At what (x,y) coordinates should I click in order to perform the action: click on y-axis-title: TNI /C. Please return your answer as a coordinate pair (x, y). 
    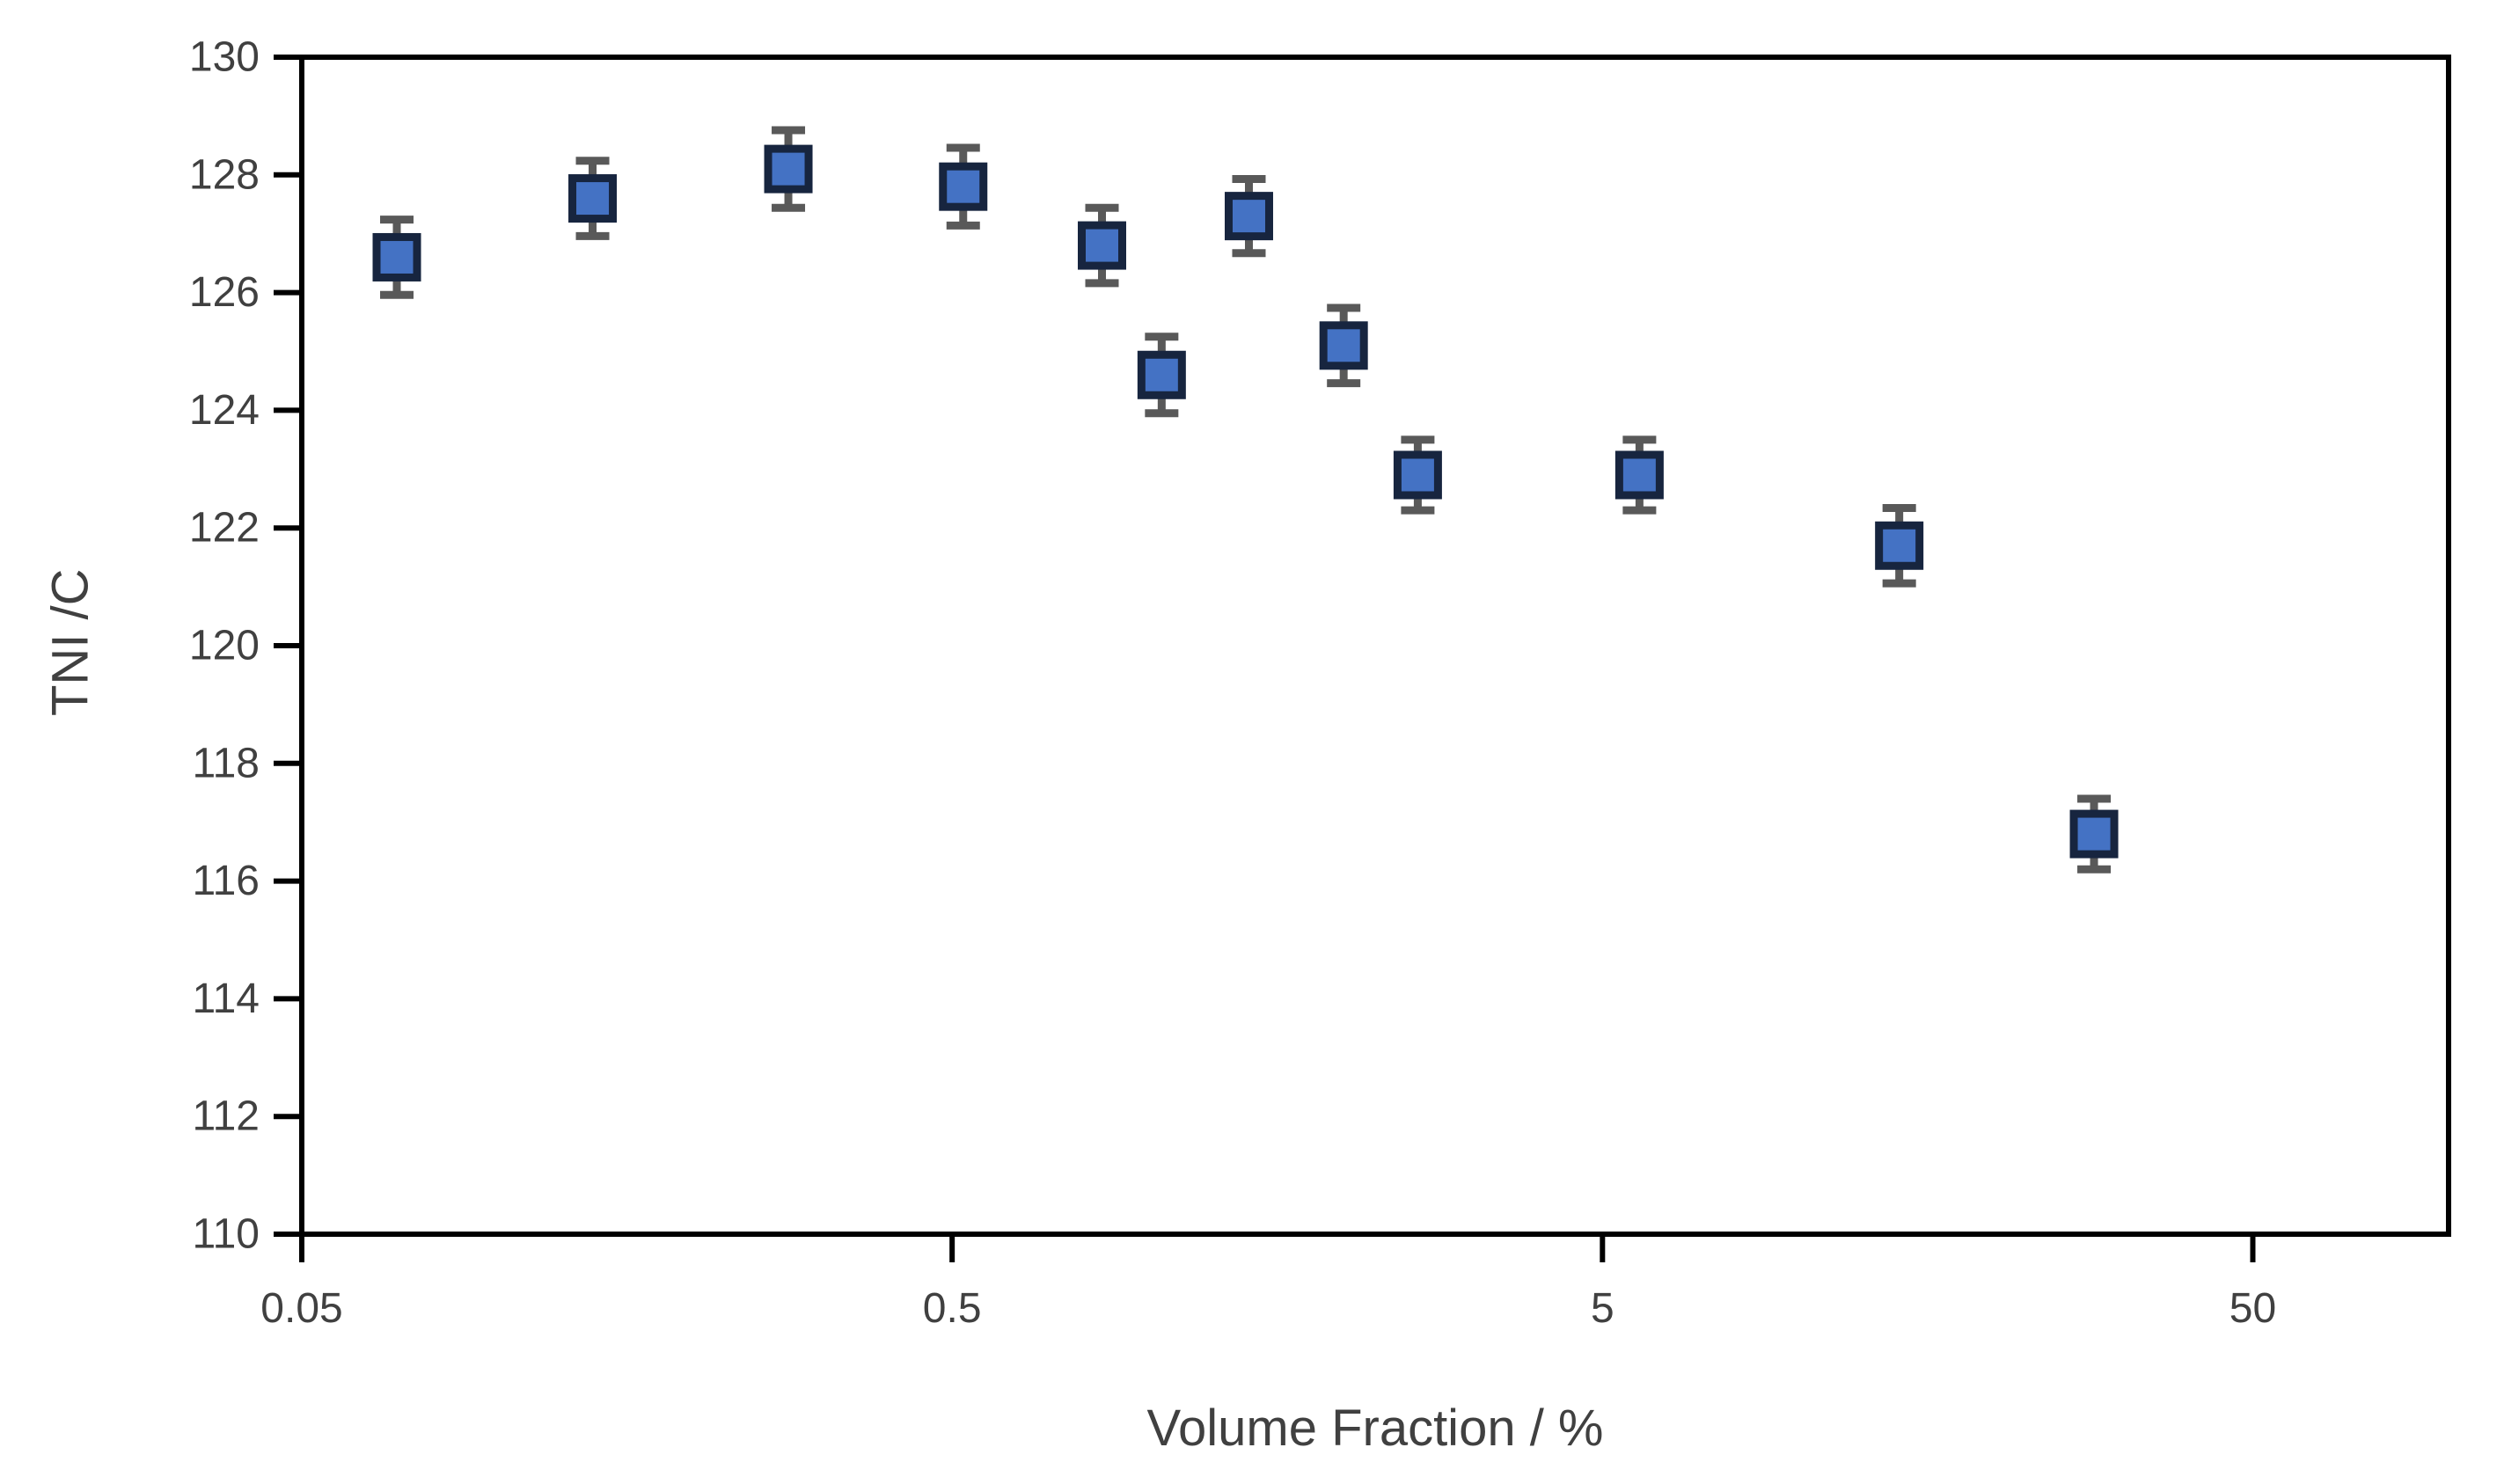
    Looking at the image, I should click on (70, 642).